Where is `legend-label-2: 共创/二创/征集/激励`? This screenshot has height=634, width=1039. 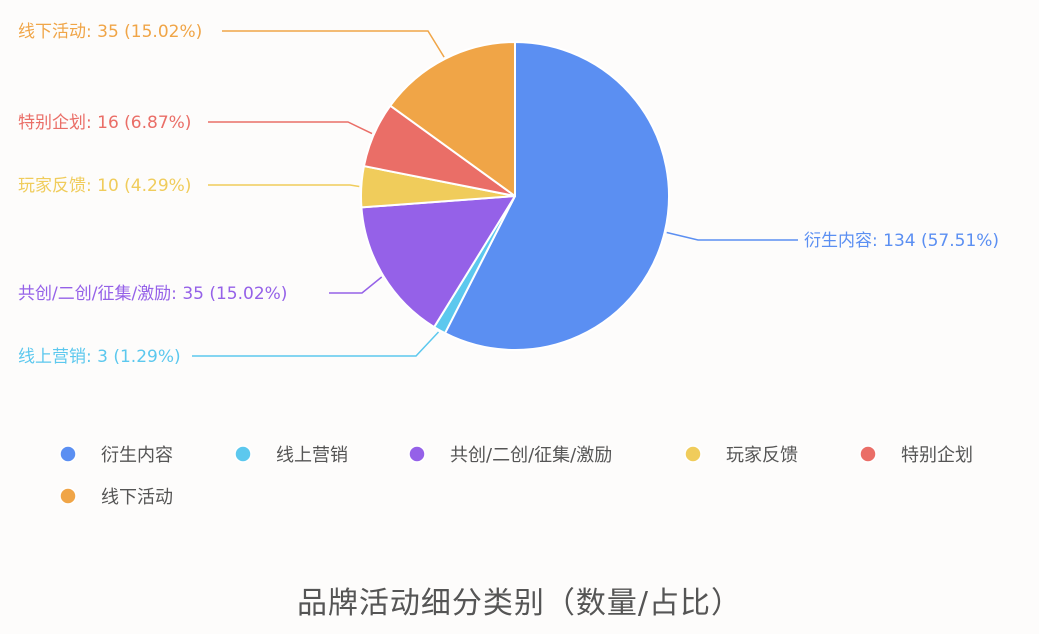 legend-label-2: 共创/二创/征集/激励 is located at coordinates (531, 455).